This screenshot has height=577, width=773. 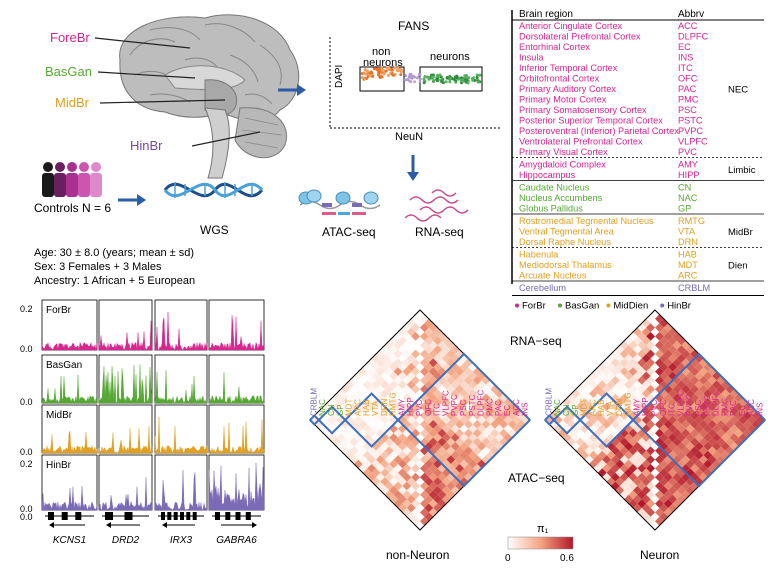 I want to click on legend-label: MidDien, so click(x=630, y=306).